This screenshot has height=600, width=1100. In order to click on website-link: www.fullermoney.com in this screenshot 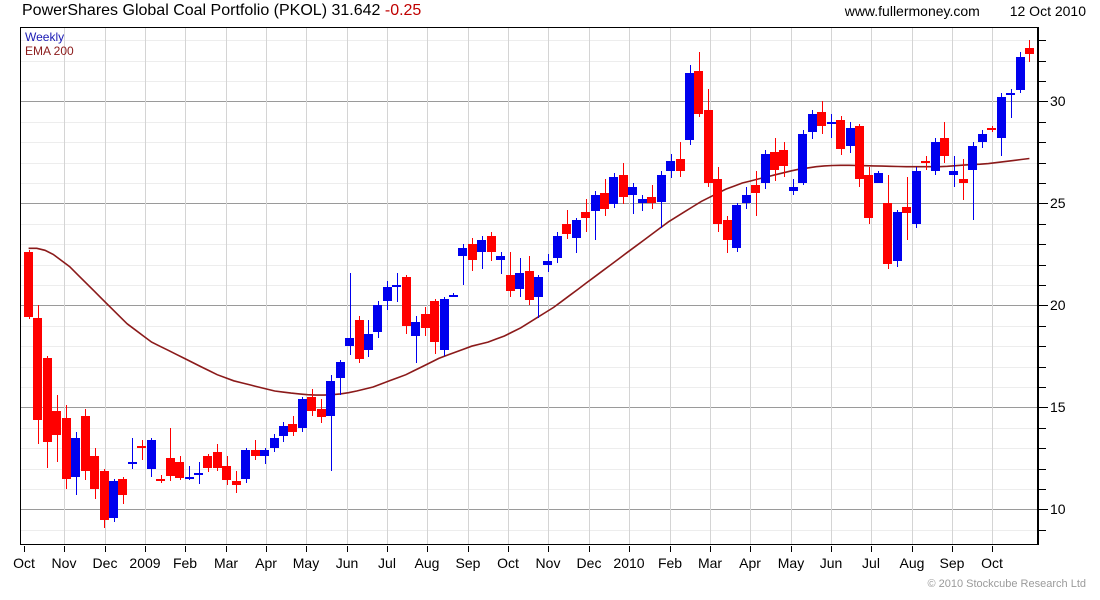, I will do `click(912, 11)`.